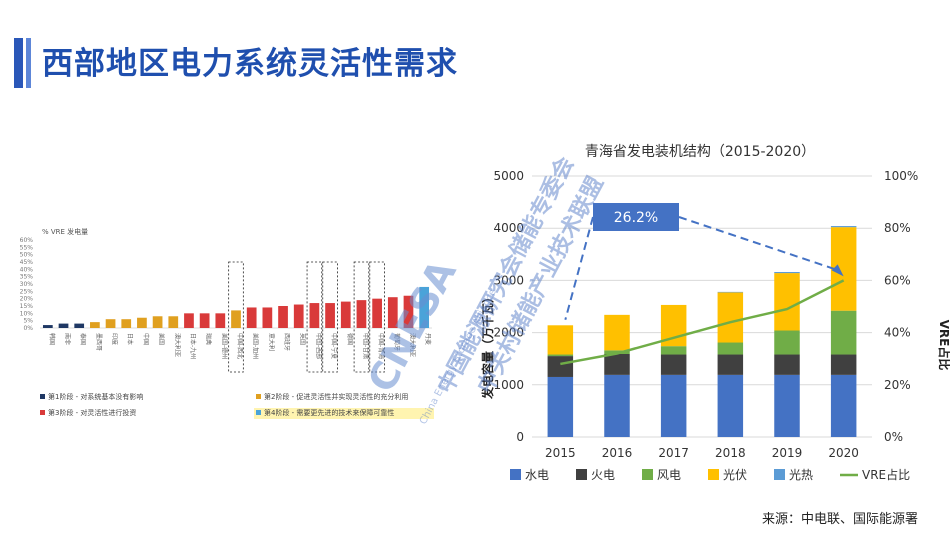 The image size is (950, 534). What do you see at coordinates (27, 269) in the screenshot?
I see `left-ytick-label: 40%` at bounding box center [27, 269].